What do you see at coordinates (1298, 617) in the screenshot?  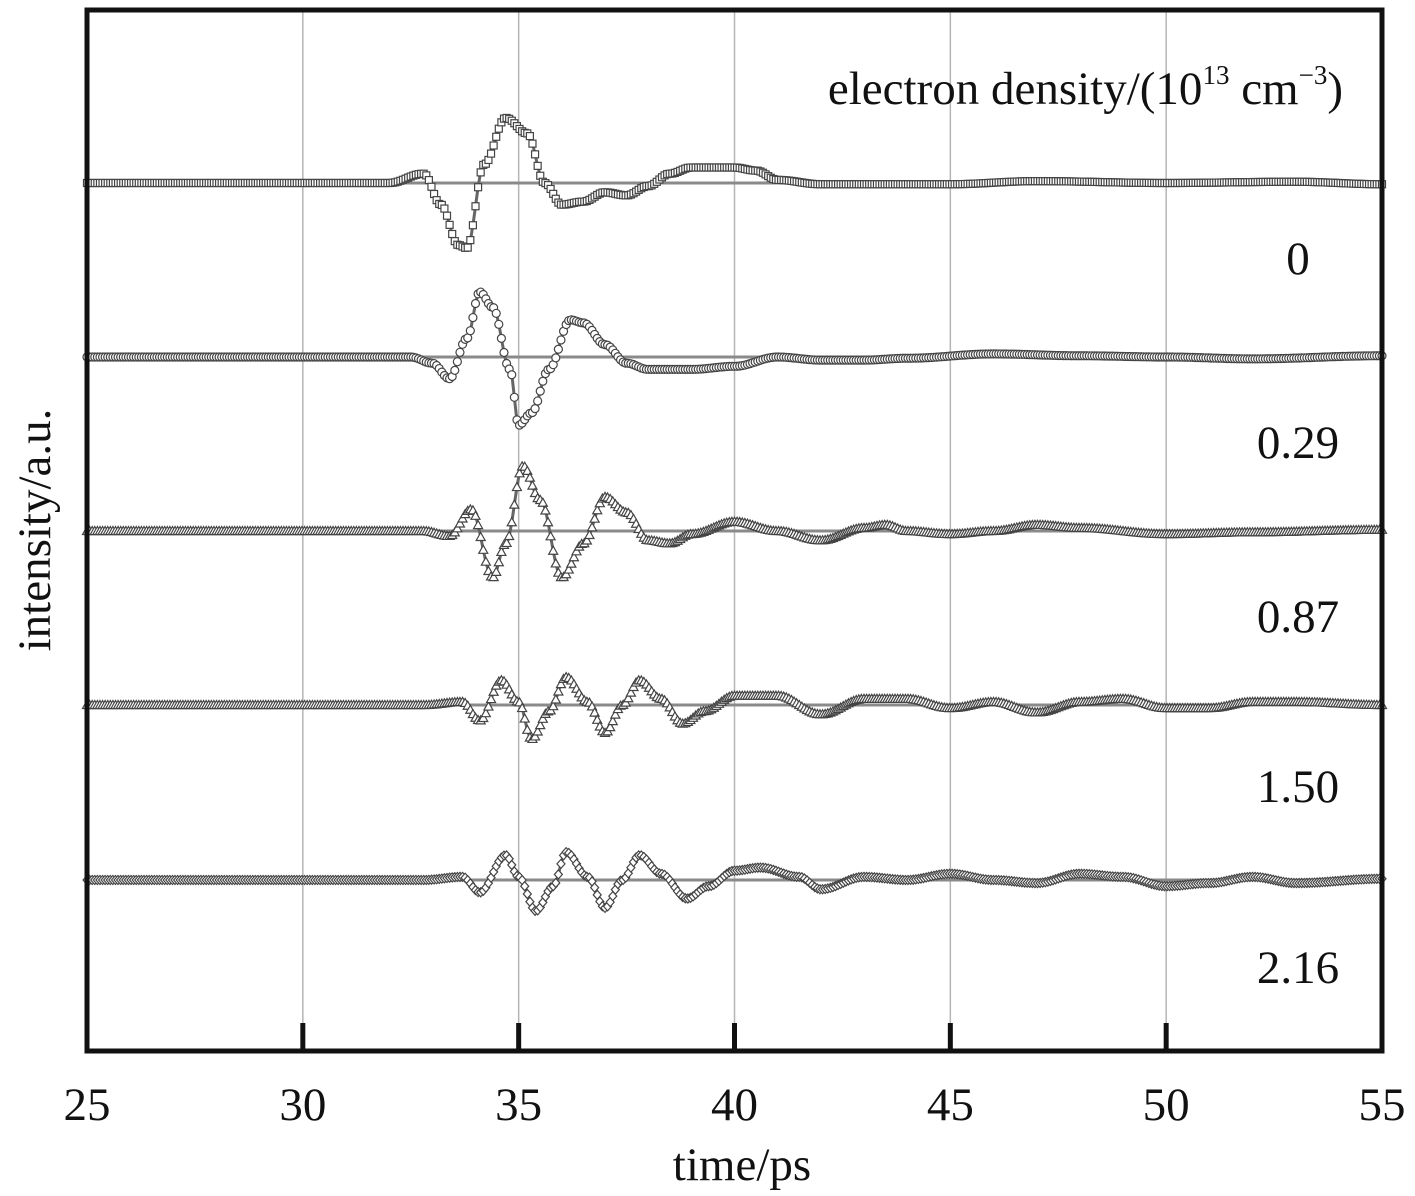 I see `series-label: 0.87` at bounding box center [1298, 617].